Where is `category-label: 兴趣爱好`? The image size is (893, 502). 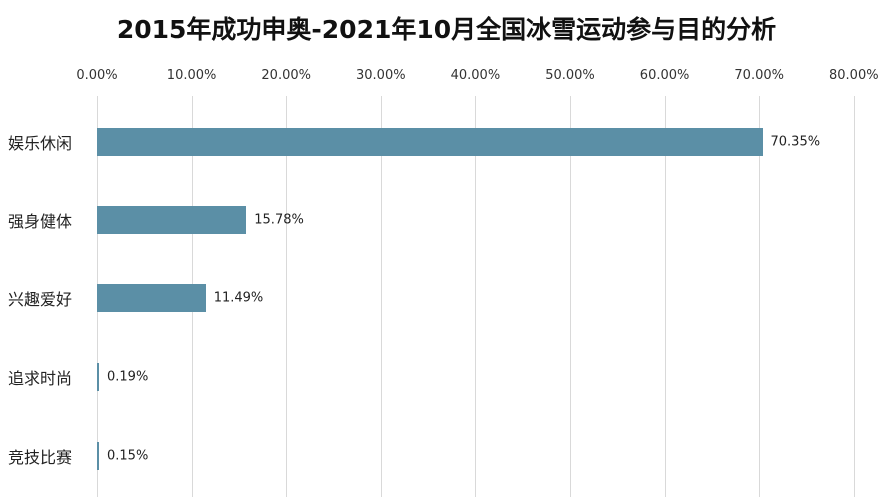
category-label: 兴趣爱好 is located at coordinates (40, 299).